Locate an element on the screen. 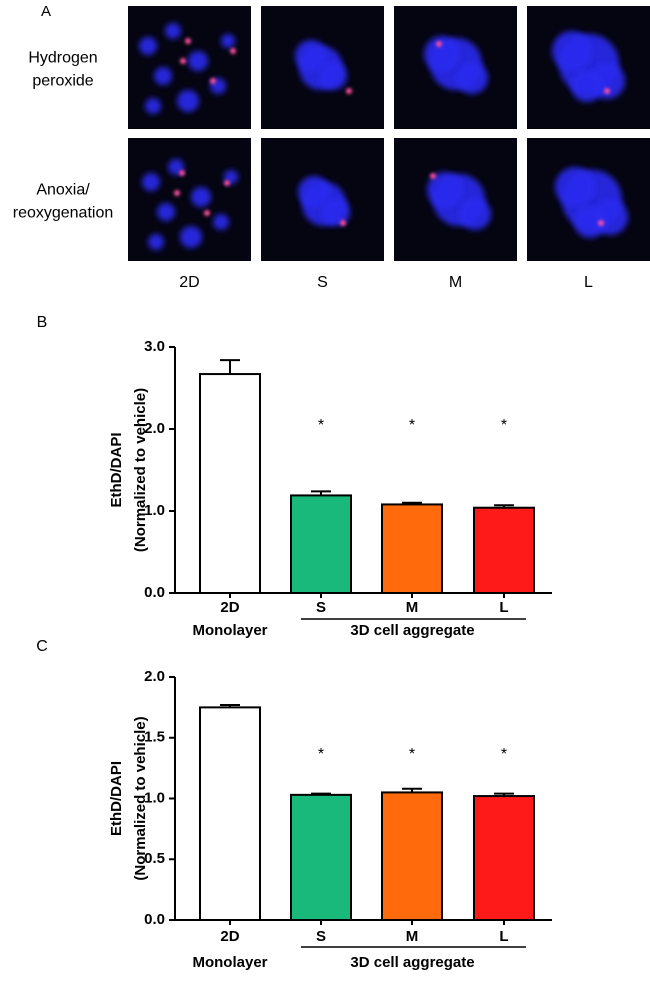  column-label: S is located at coordinates (322, 282).